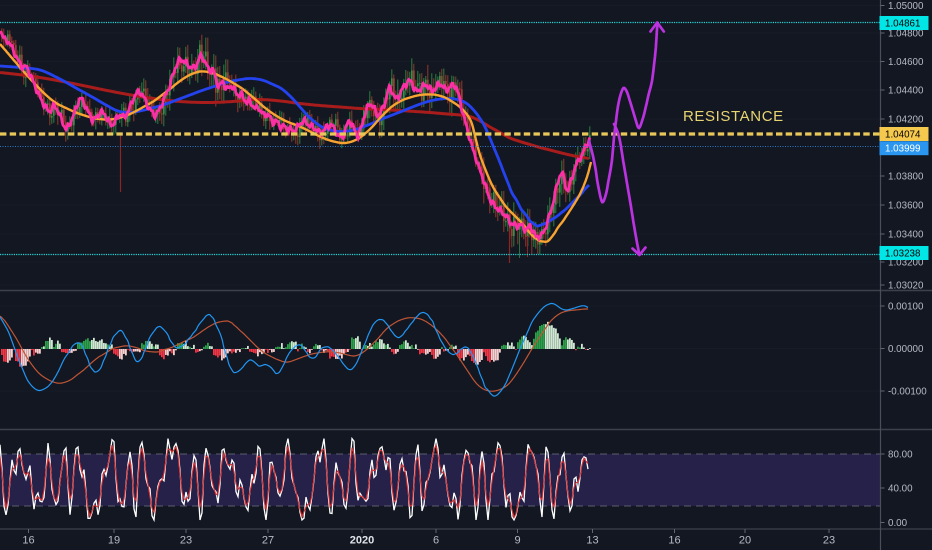  I want to click on svg-text: 1.03400, so click(906, 235).